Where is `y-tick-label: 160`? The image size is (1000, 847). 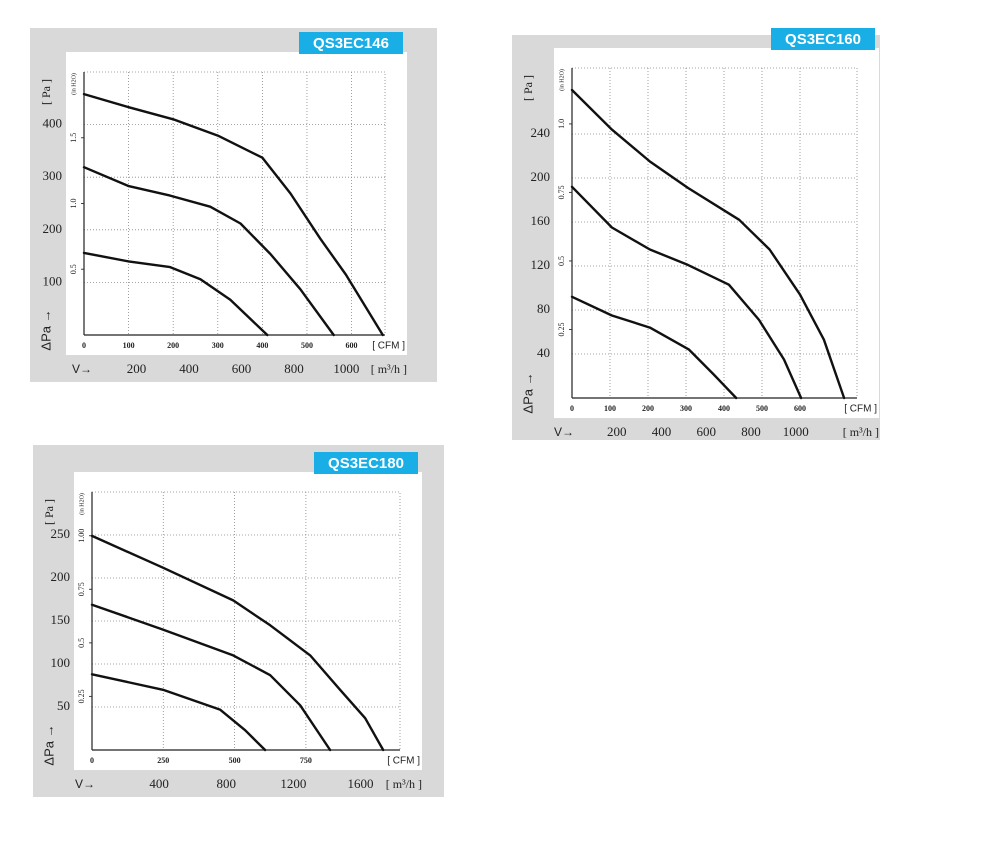 y-tick-label: 160 is located at coordinates (541, 220).